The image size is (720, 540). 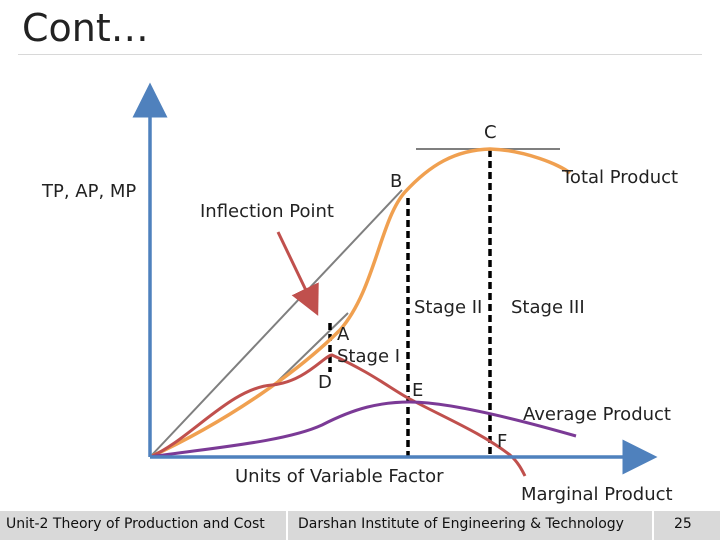 I want to click on marginal-product-label: Marginal Product, so click(x=597, y=494).